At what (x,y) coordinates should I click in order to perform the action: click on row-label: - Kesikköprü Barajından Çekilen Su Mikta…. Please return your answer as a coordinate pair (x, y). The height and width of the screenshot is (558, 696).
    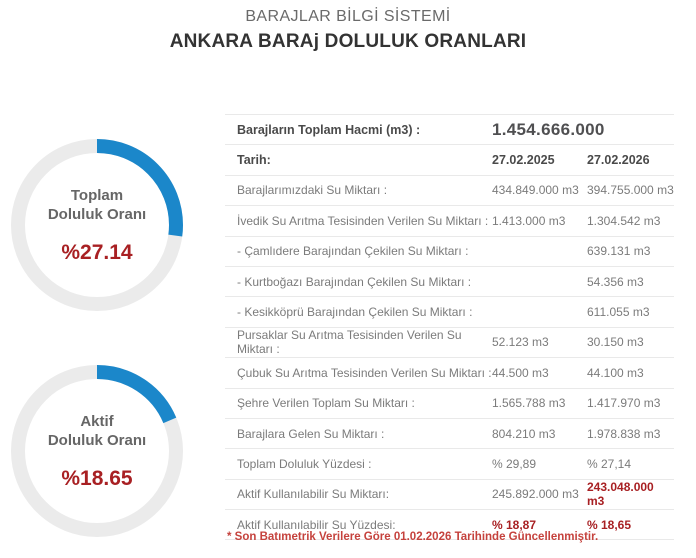
    Looking at the image, I should click on (355, 312).